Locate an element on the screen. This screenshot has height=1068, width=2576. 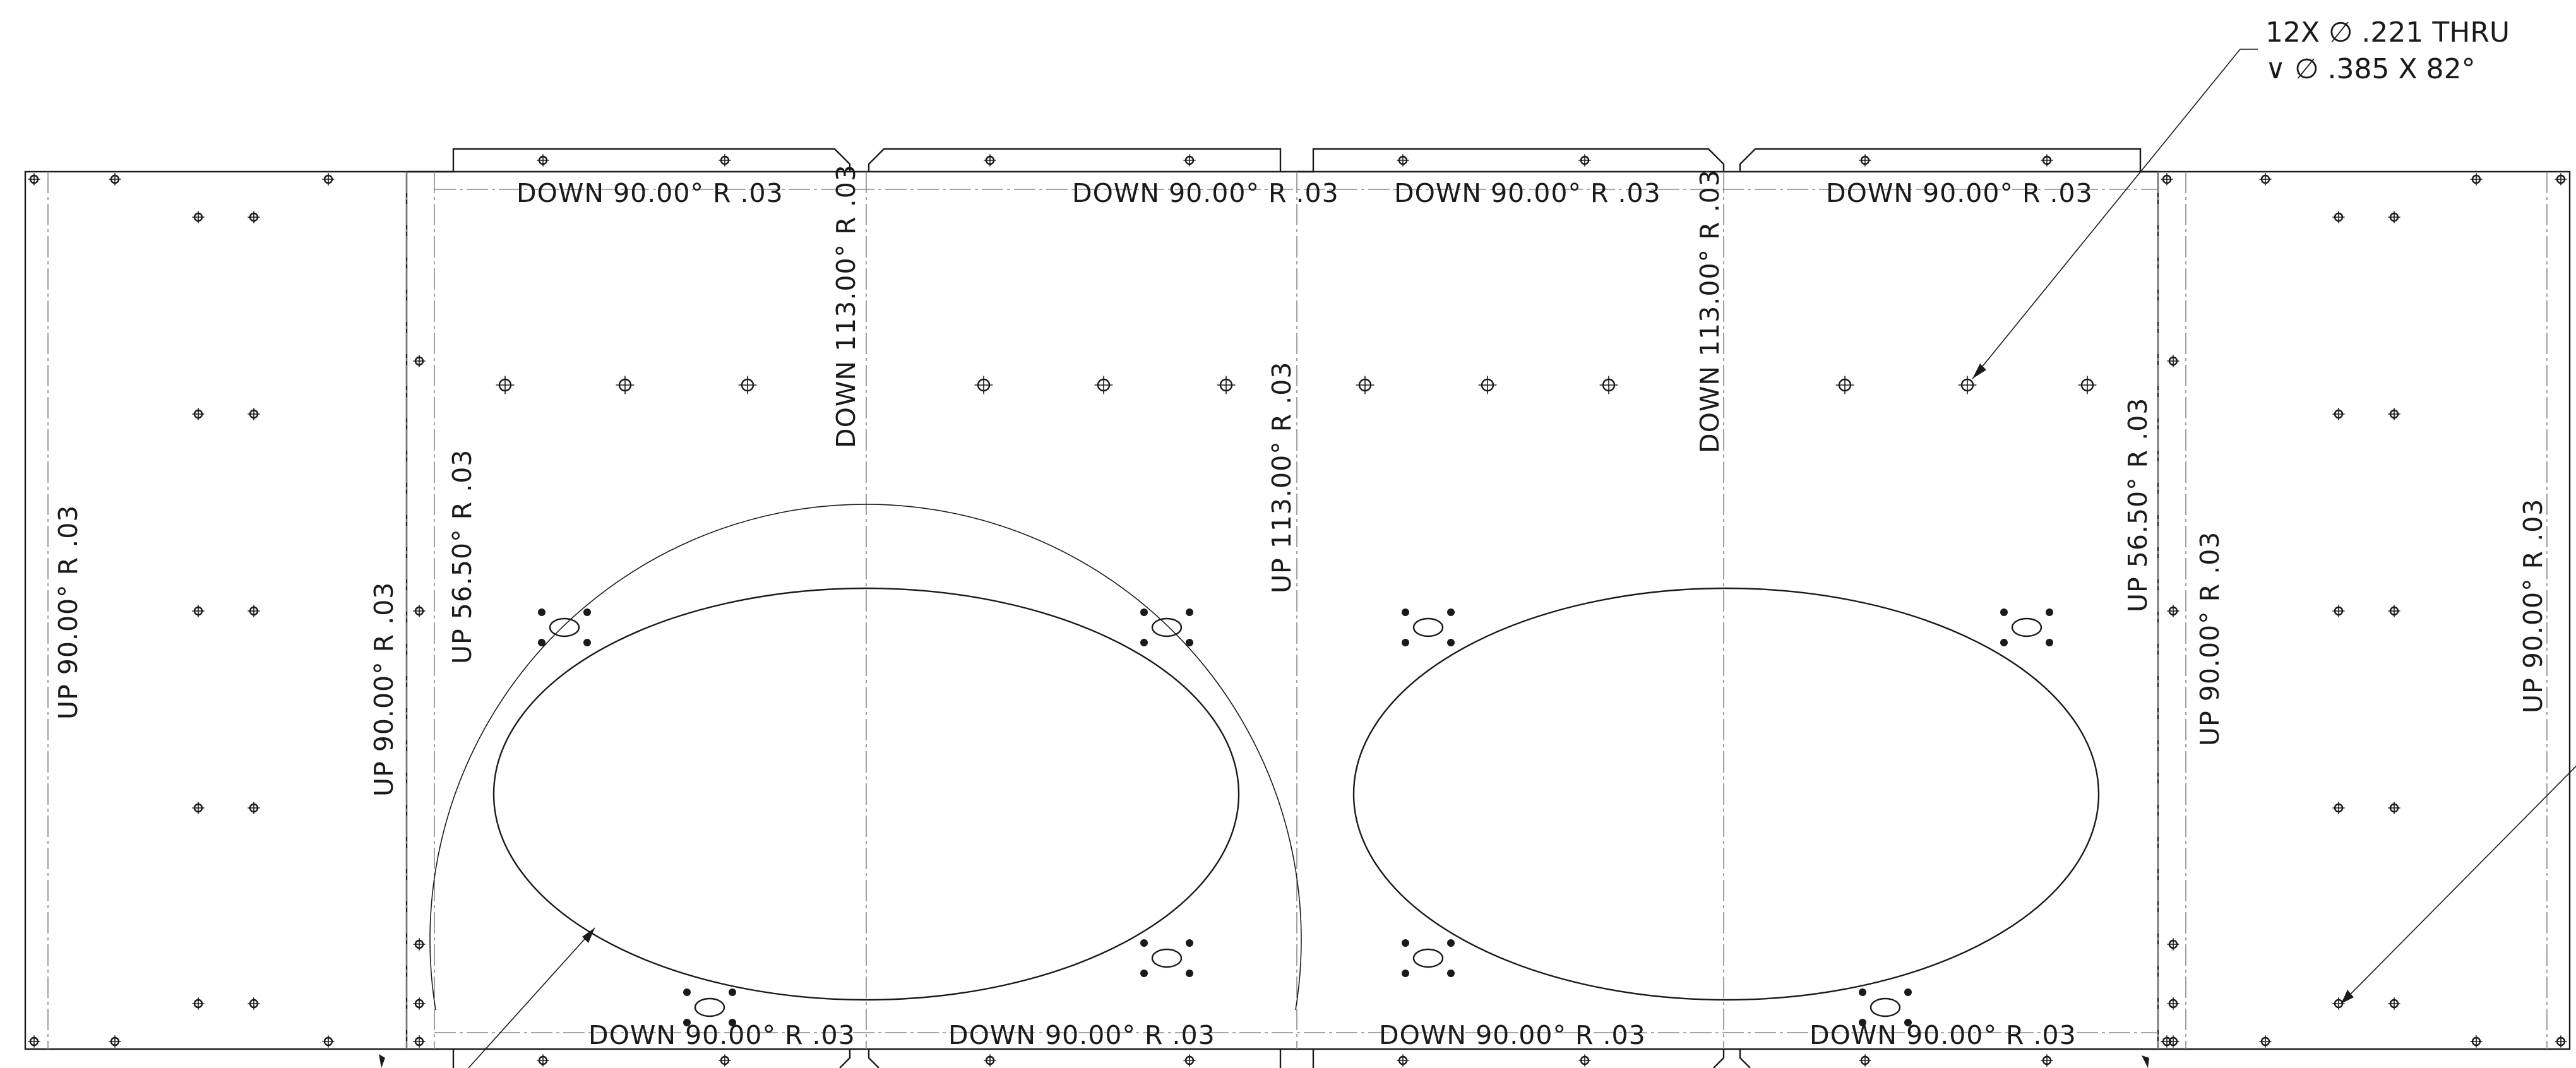
bend-label-bottom-2: DOWN 90.00° R .03 is located at coordinates (1081, 1035).